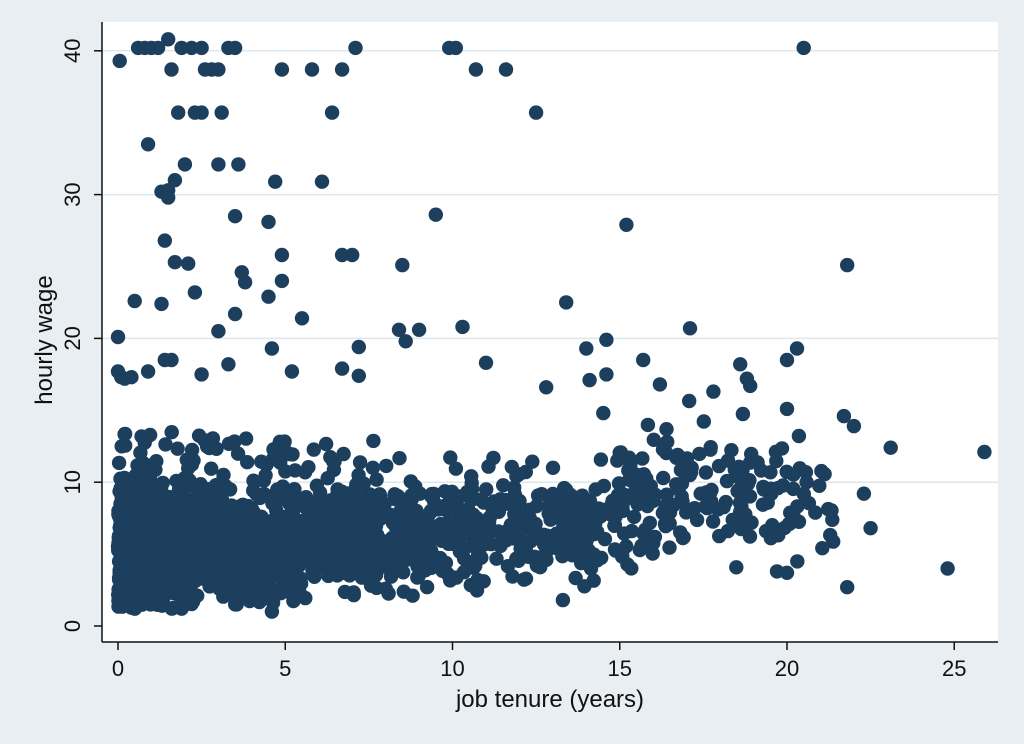 This screenshot has width=1024, height=744. What do you see at coordinates (750, 496) in the screenshot?
I see `data-point-1967` at bounding box center [750, 496].